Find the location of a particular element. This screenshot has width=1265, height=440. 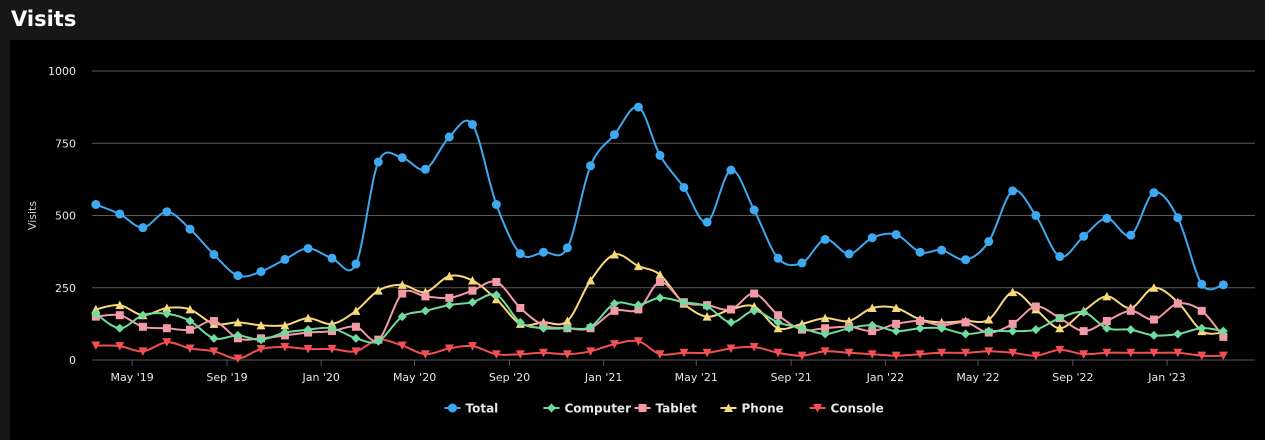

legend-marker-total is located at coordinates (452, 408).